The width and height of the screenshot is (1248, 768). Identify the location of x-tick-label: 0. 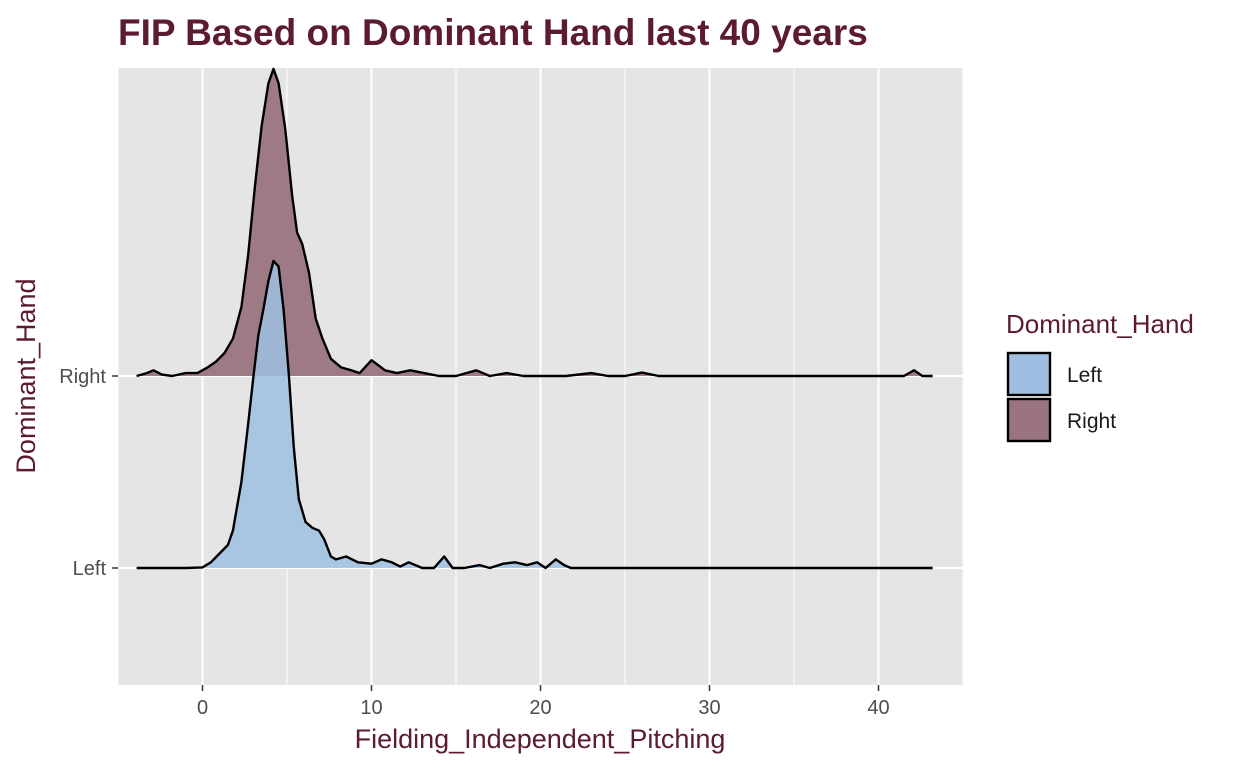
(202, 708).